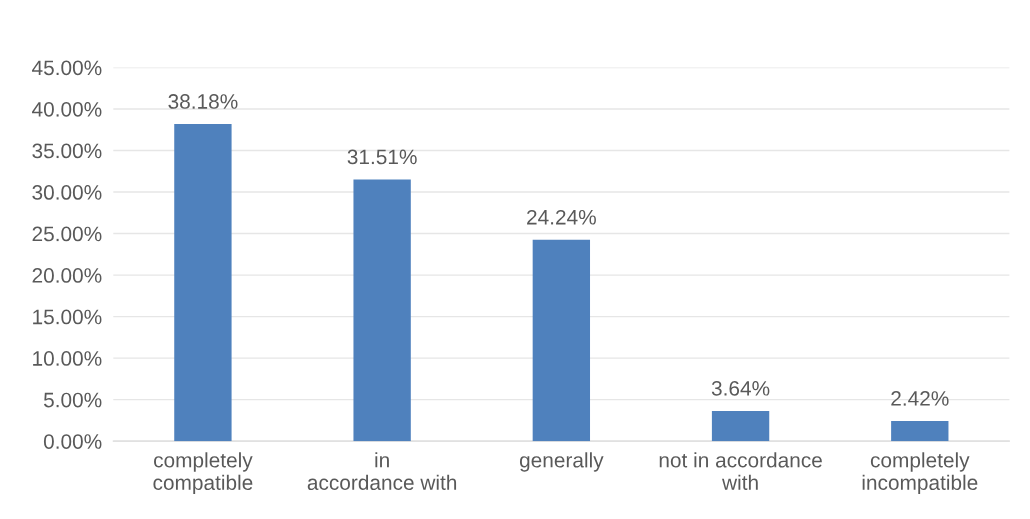 This screenshot has width=1030, height=519. What do you see at coordinates (203, 101) in the screenshot?
I see `data-label: 38.18%` at bounding box center [203, 101].